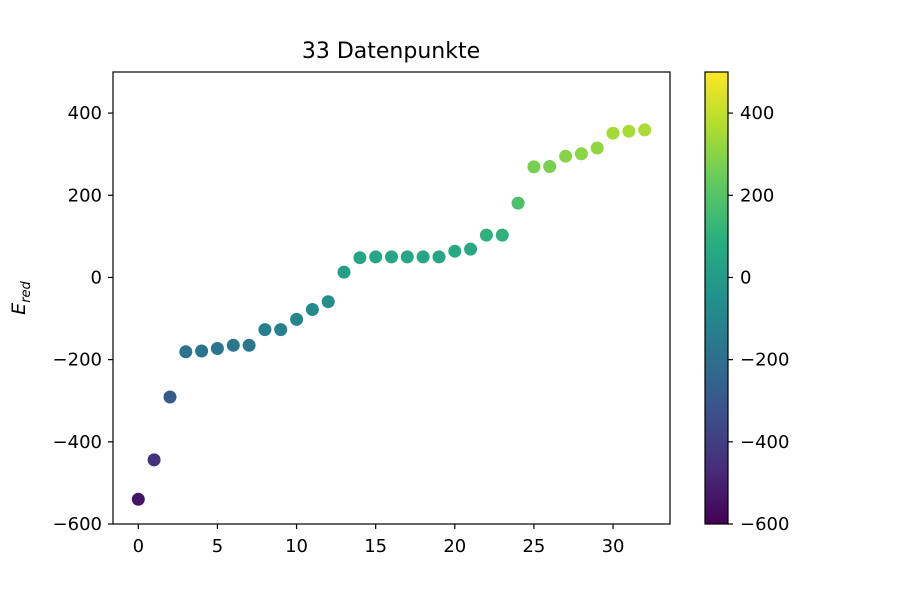 The height and width of the screenshot is (600, 900). What do you see at coordinates (138, 546) in the screenshot?
I see `x-tick-label: 0` at bounding box center [138, 546].